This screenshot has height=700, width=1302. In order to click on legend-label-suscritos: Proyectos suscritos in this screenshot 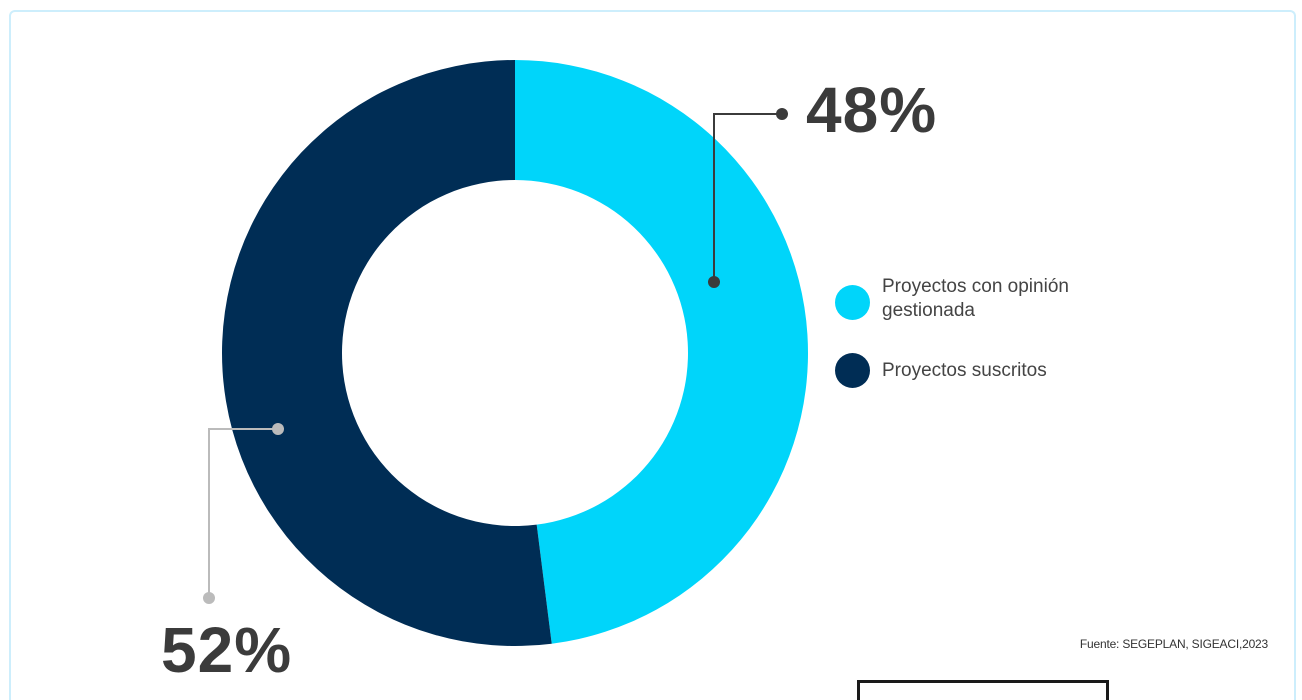, I will do `click(964, 370)`.